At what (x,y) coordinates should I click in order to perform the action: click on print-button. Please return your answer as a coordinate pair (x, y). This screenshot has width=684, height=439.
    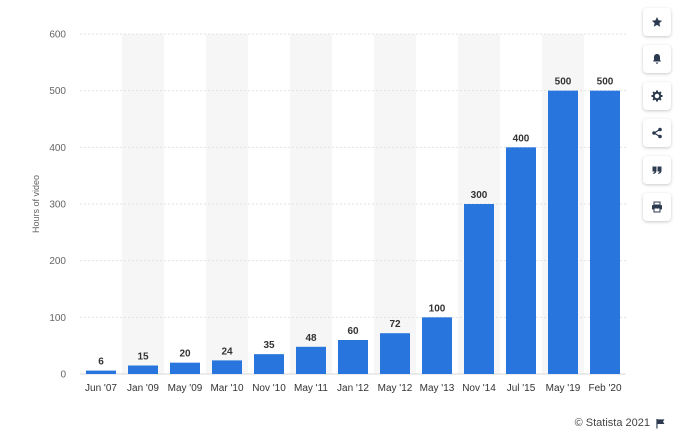
    Looking at the image, I should click on (657, 207).